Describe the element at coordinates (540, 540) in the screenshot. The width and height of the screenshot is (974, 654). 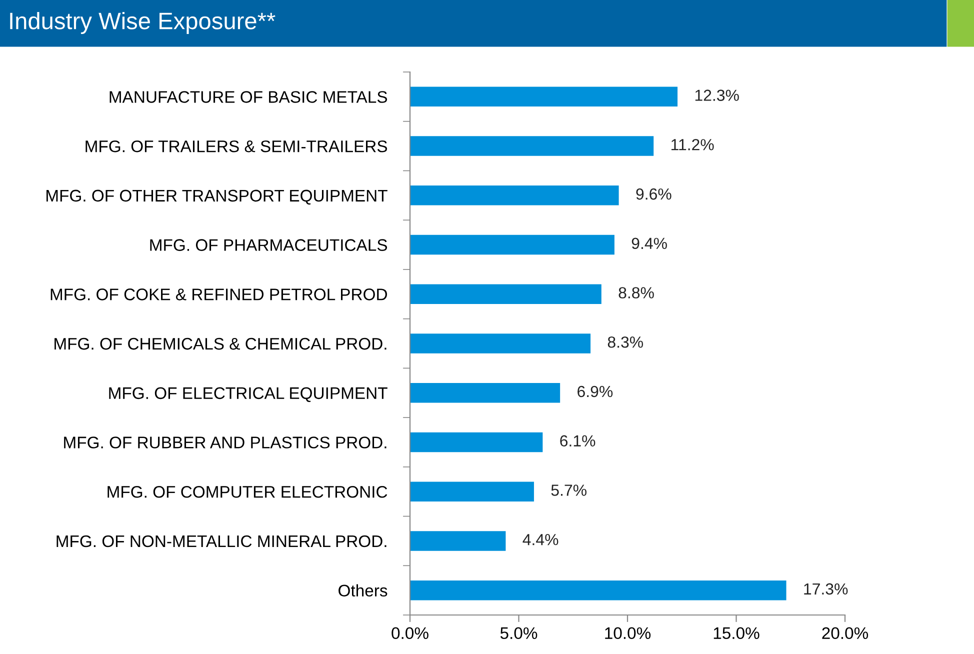
I see `data-label: 4.4%` at that location.